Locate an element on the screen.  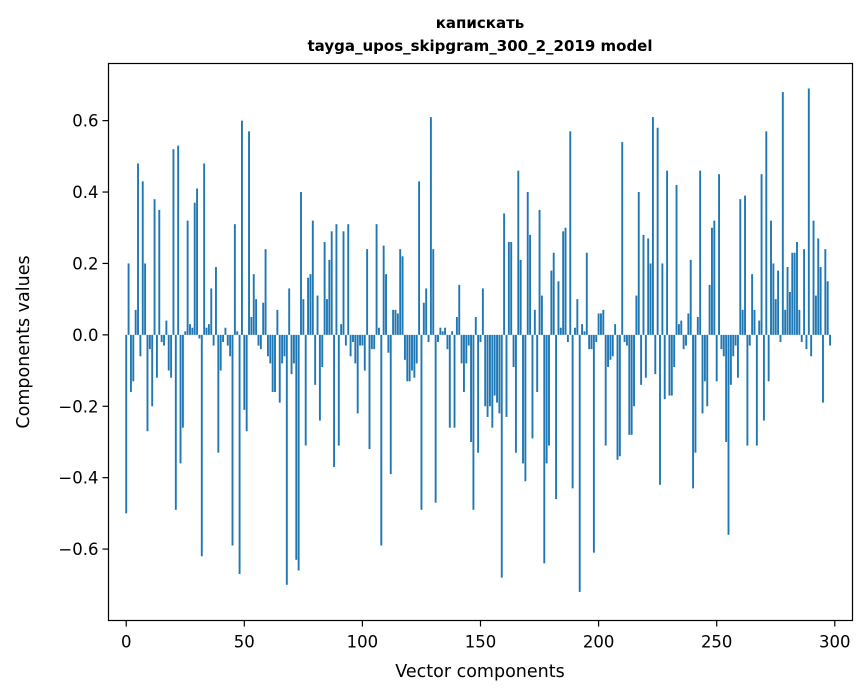
y-tick-label: 0.4 is located at coordinates (85, 192).